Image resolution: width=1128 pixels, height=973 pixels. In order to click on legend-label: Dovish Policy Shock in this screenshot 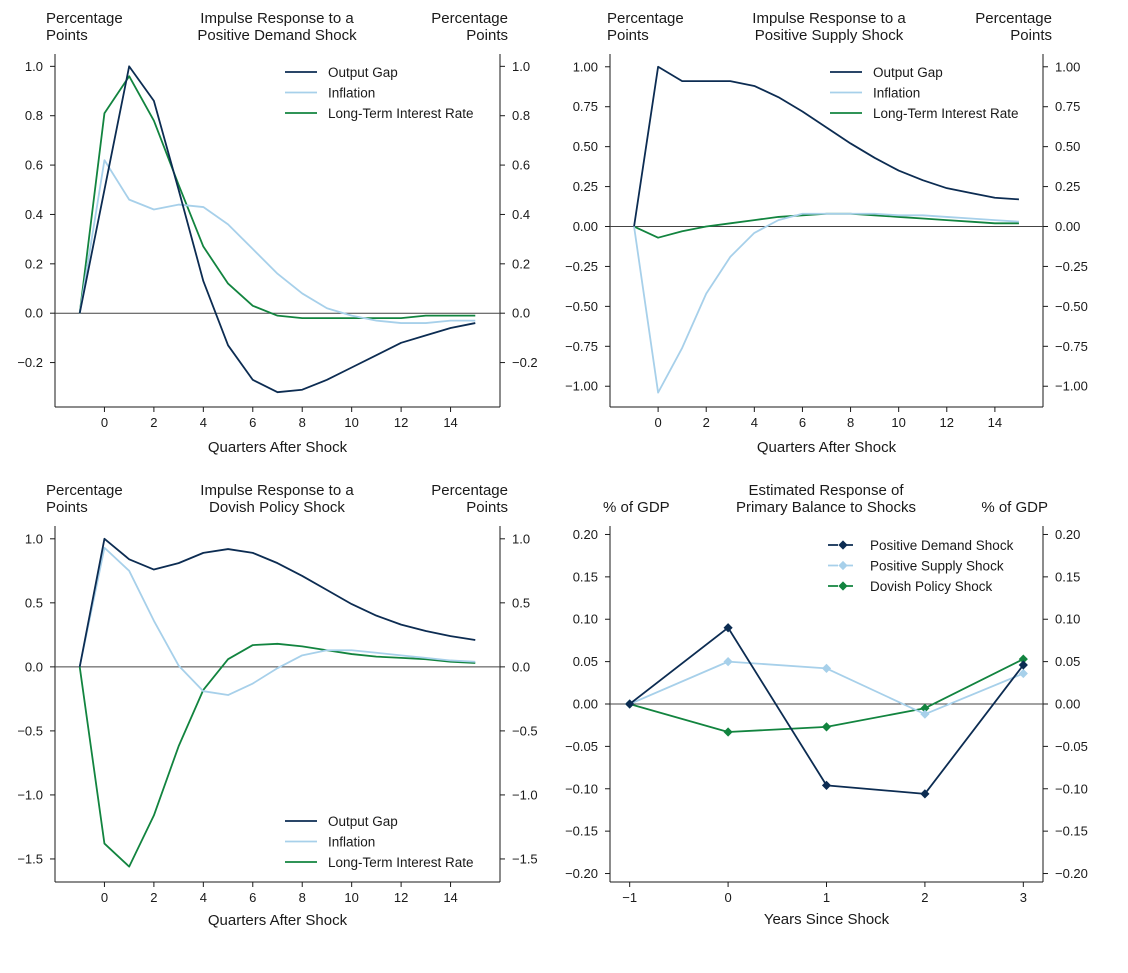, I will do `click(931, 586)`.